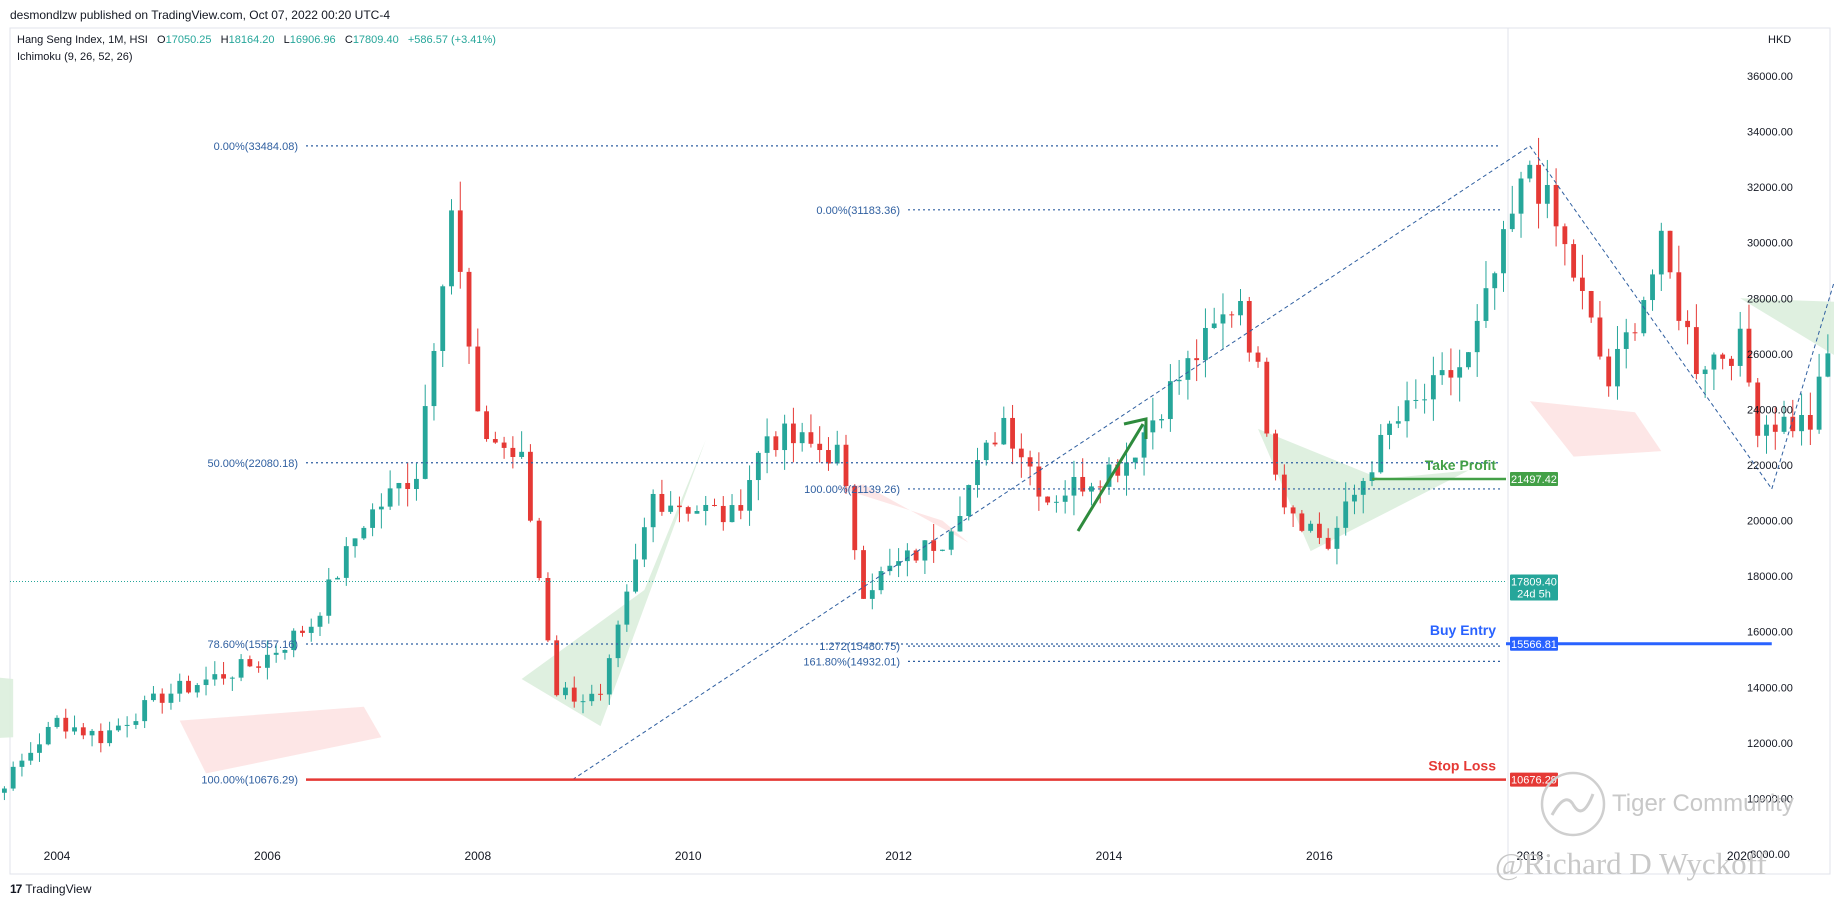 Image resolution: width=1834 pixels, height=907 pixels. What do you see at coordinates (1770, 799) in the screenshot?
I see `y-tick-label: 10000.00` at bounding box center [1770, 799].